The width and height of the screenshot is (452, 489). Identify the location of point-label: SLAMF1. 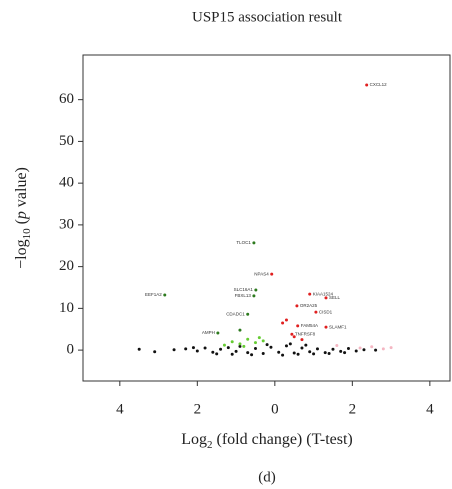
(338, 326).